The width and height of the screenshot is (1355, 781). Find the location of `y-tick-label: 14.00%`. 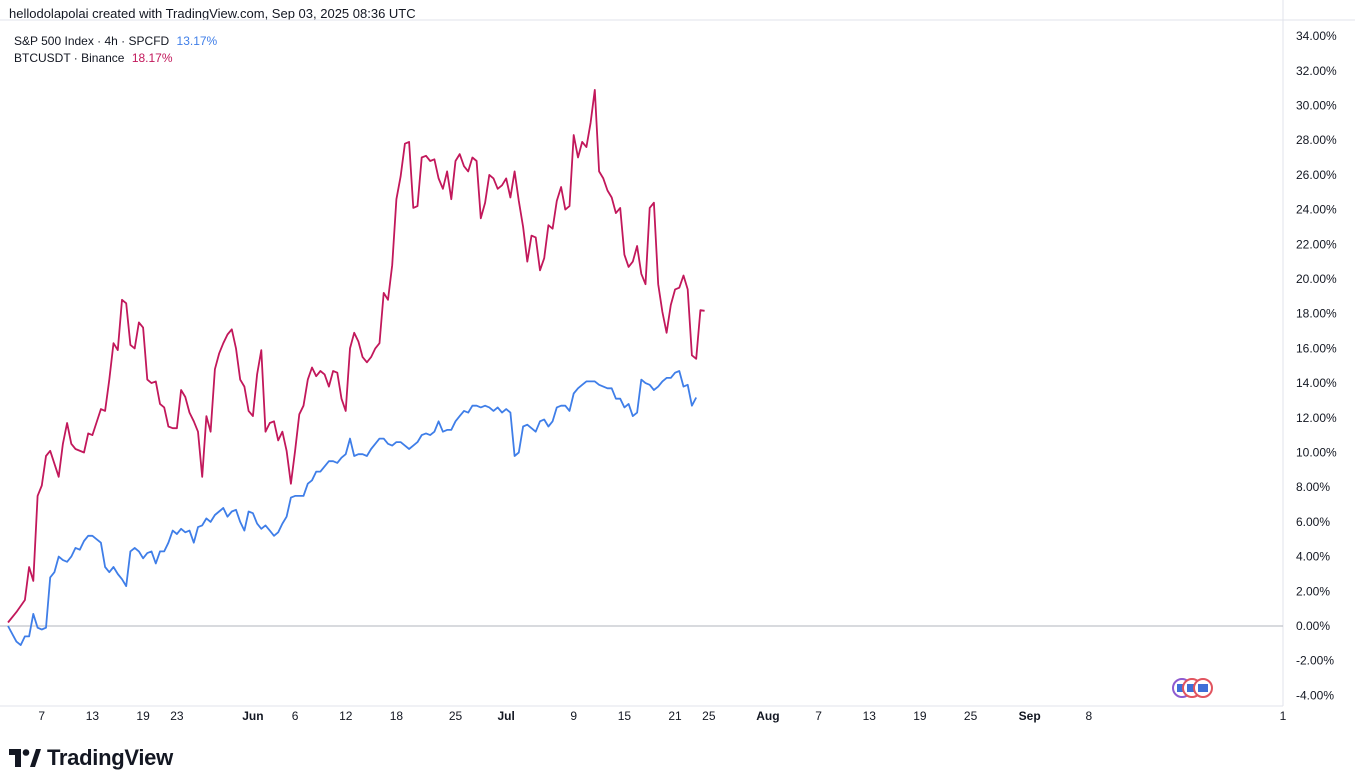

y-tick-label: 14.00% is located at coordinates (1316, 383).